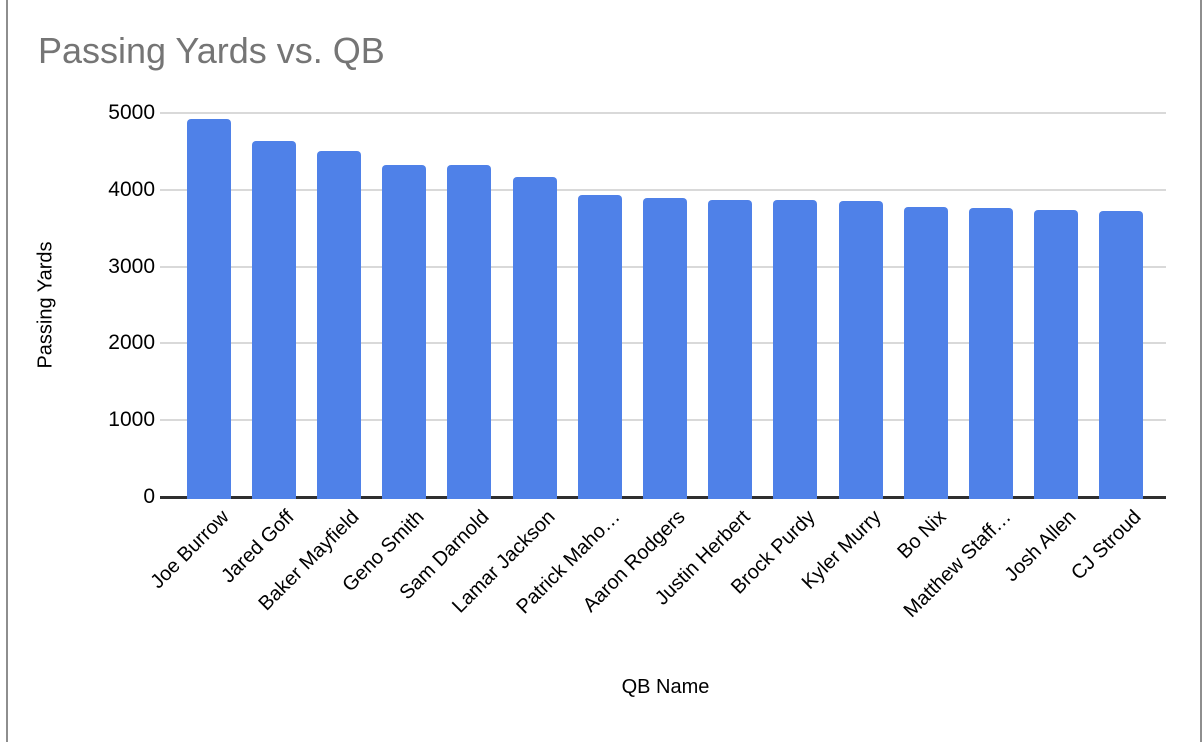 The width and height of the screenshot is (1204, 742). What do you see at coordinates (211, 50) in the screenshot?
I see `chart-title: Passing Yards vs. QB` at bounding box center [211, 50].